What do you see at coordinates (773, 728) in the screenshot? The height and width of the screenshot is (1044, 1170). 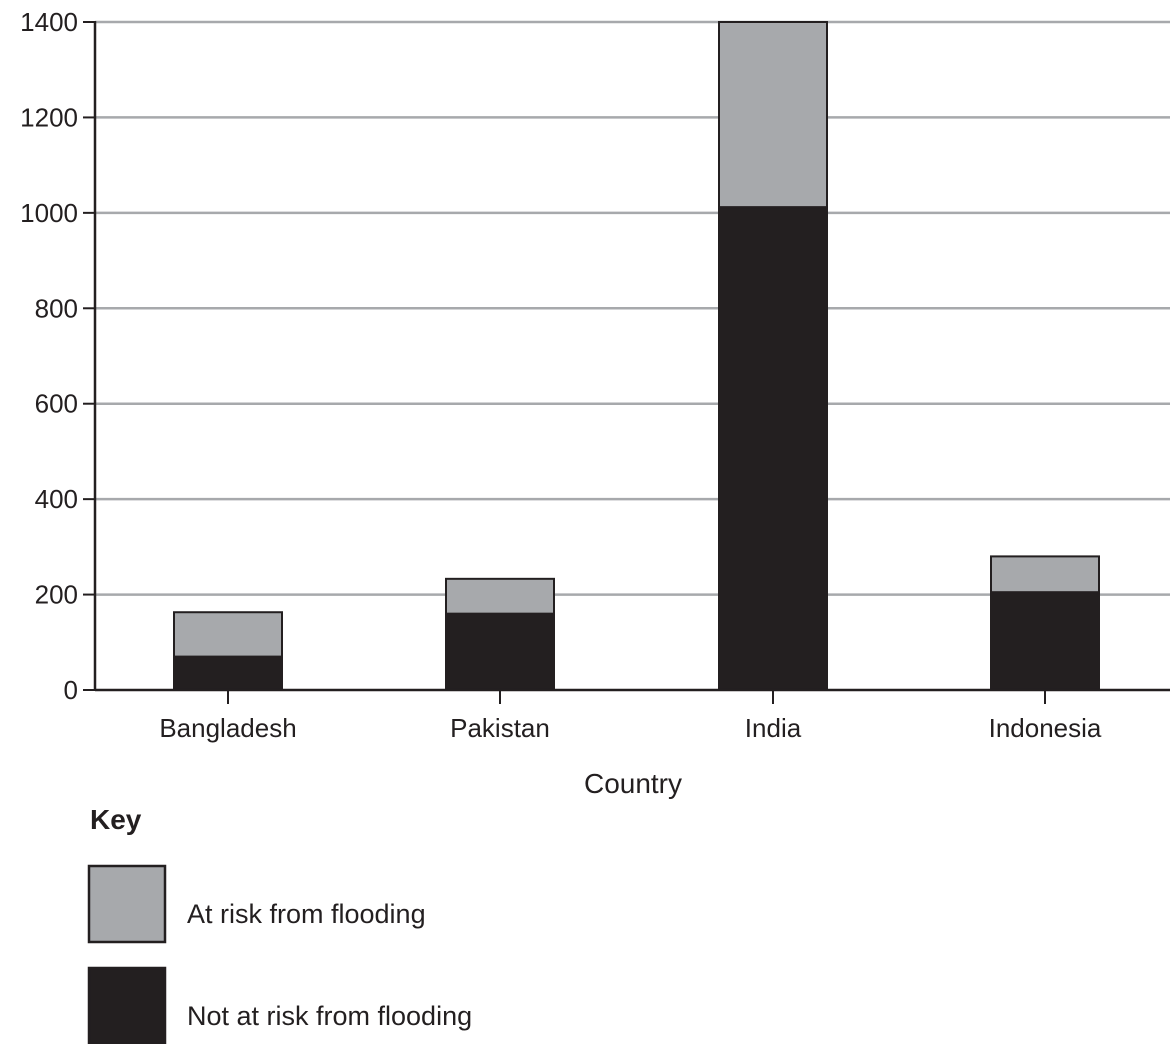 I see `x-tick-label: India` at bounding box center [773, 728].